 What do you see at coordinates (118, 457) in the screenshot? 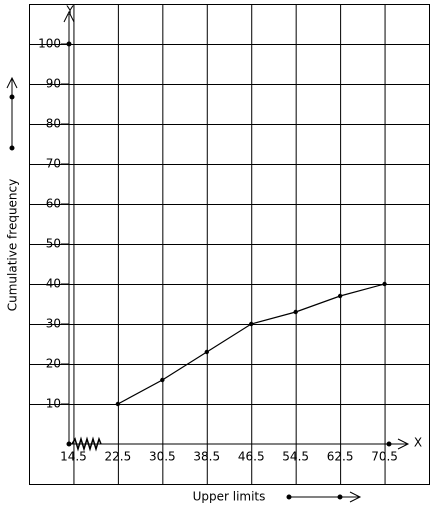
I see `x-tick-label: 22.5` at bounding box center [118, 457].